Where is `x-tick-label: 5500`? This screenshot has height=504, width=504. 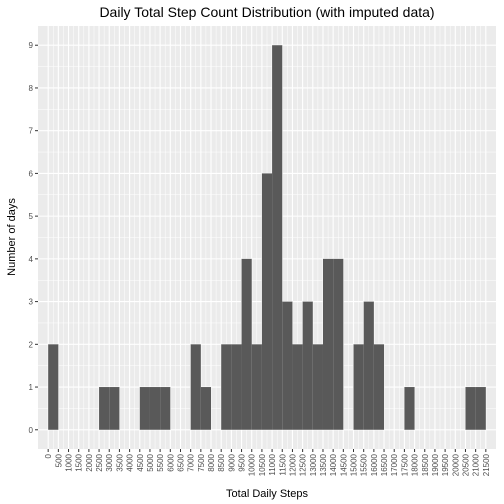 x-tick-label: 5500 is located at coordinates (160, 462).